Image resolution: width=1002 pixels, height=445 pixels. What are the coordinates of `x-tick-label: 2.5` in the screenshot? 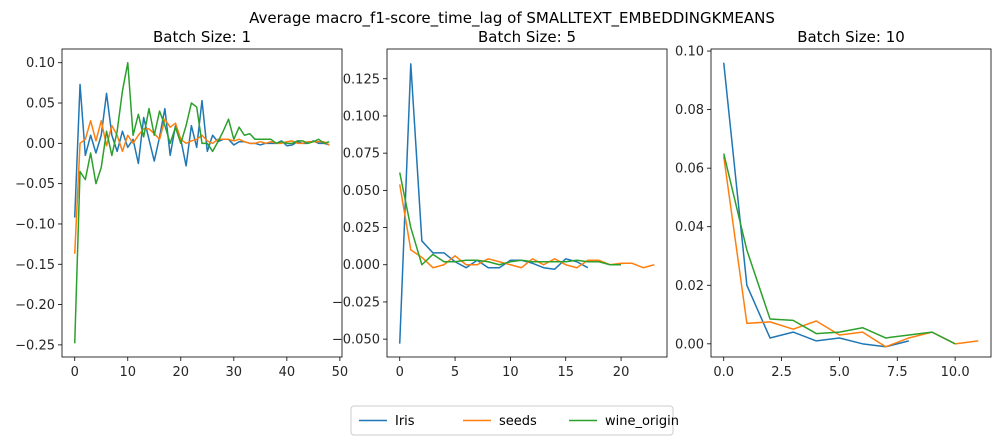 It's located at (781, 372).